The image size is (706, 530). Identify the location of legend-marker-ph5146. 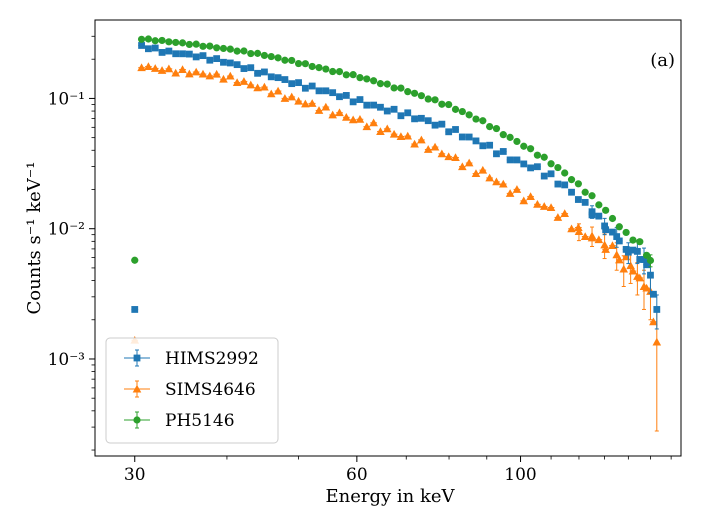
(137, 420).